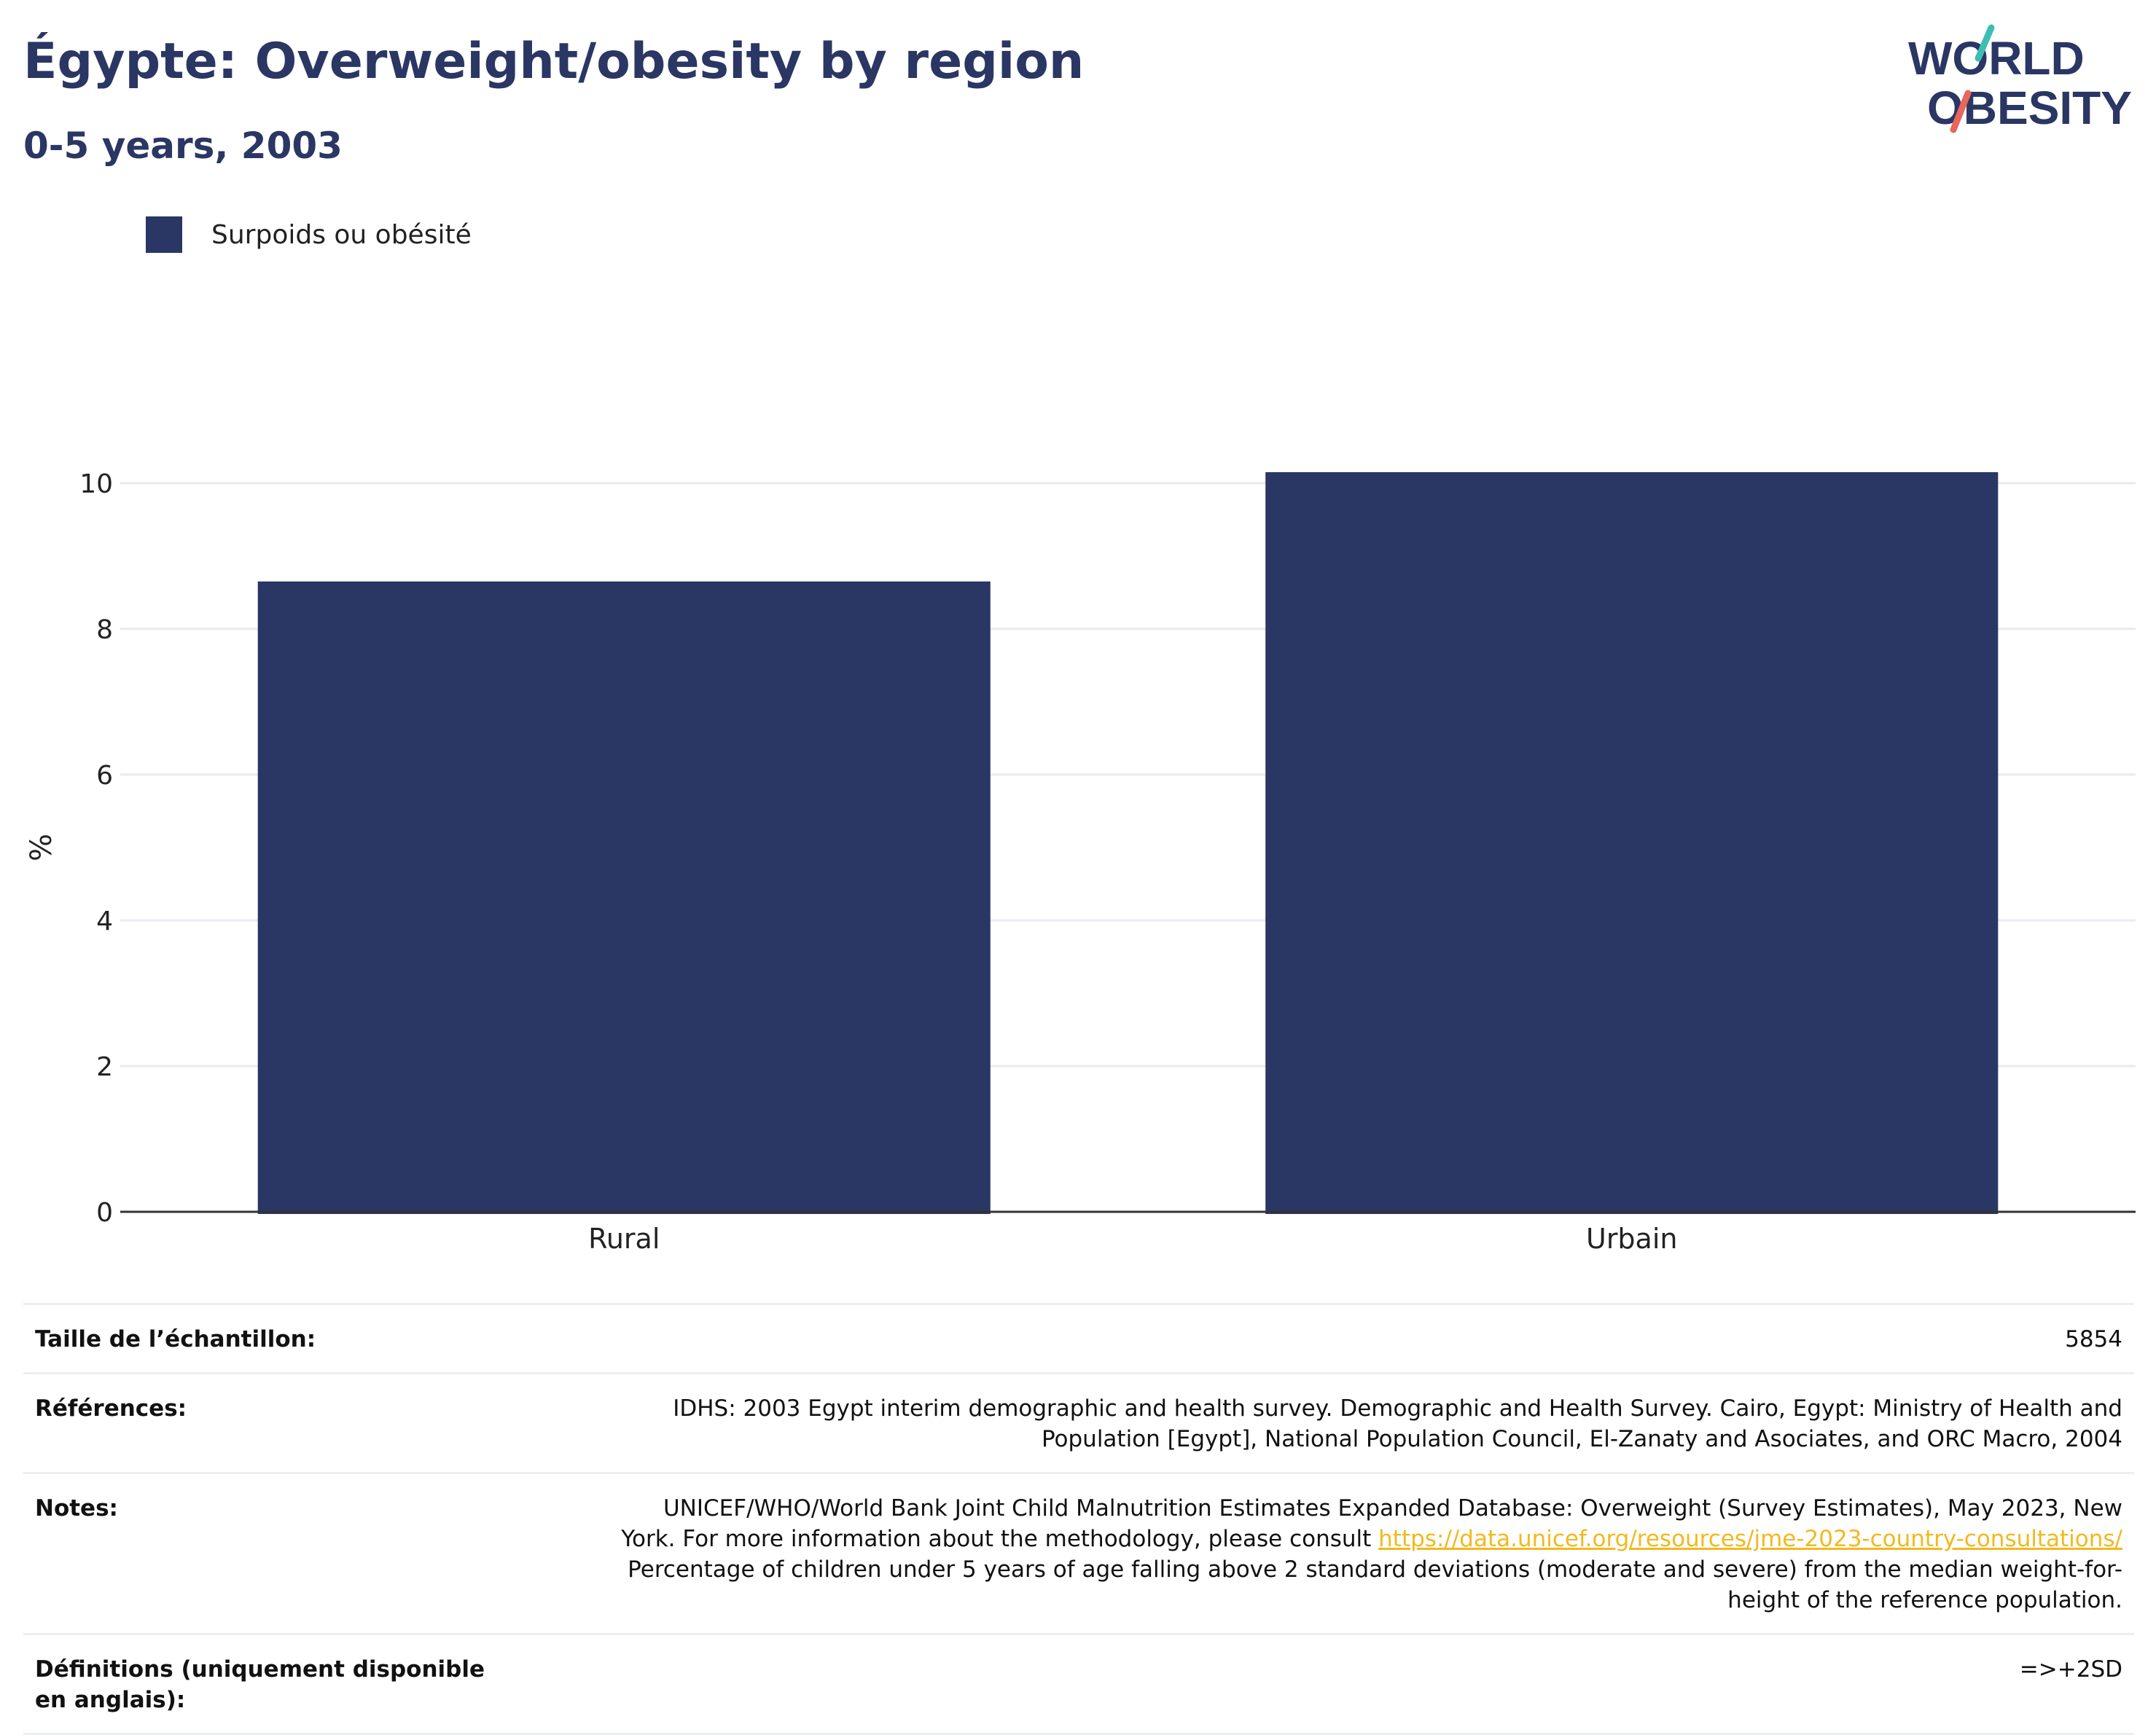 The width and height of the screenshot is (2156, 1735). What do you see at coordinates (104, 1067) in the screenshot?
I see `y-tick-label: 2` at bounding box center [104, 1067].